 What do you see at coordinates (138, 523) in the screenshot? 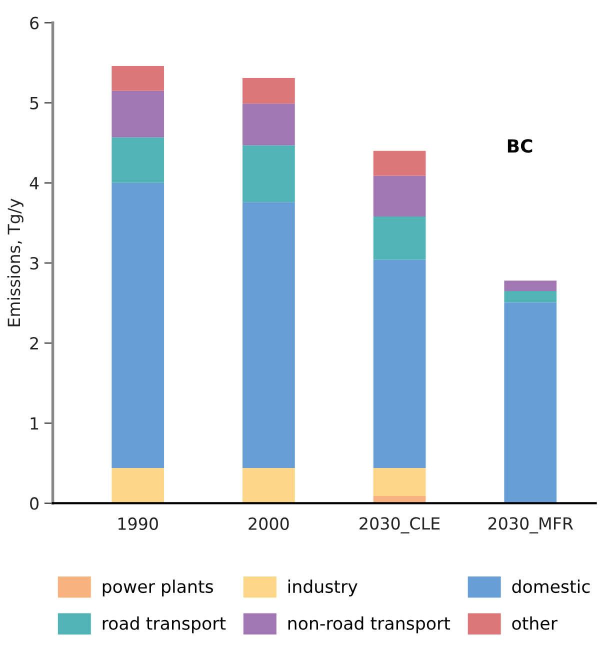
I see `x-tick-label: 1990` at bounding box center [138, 523].